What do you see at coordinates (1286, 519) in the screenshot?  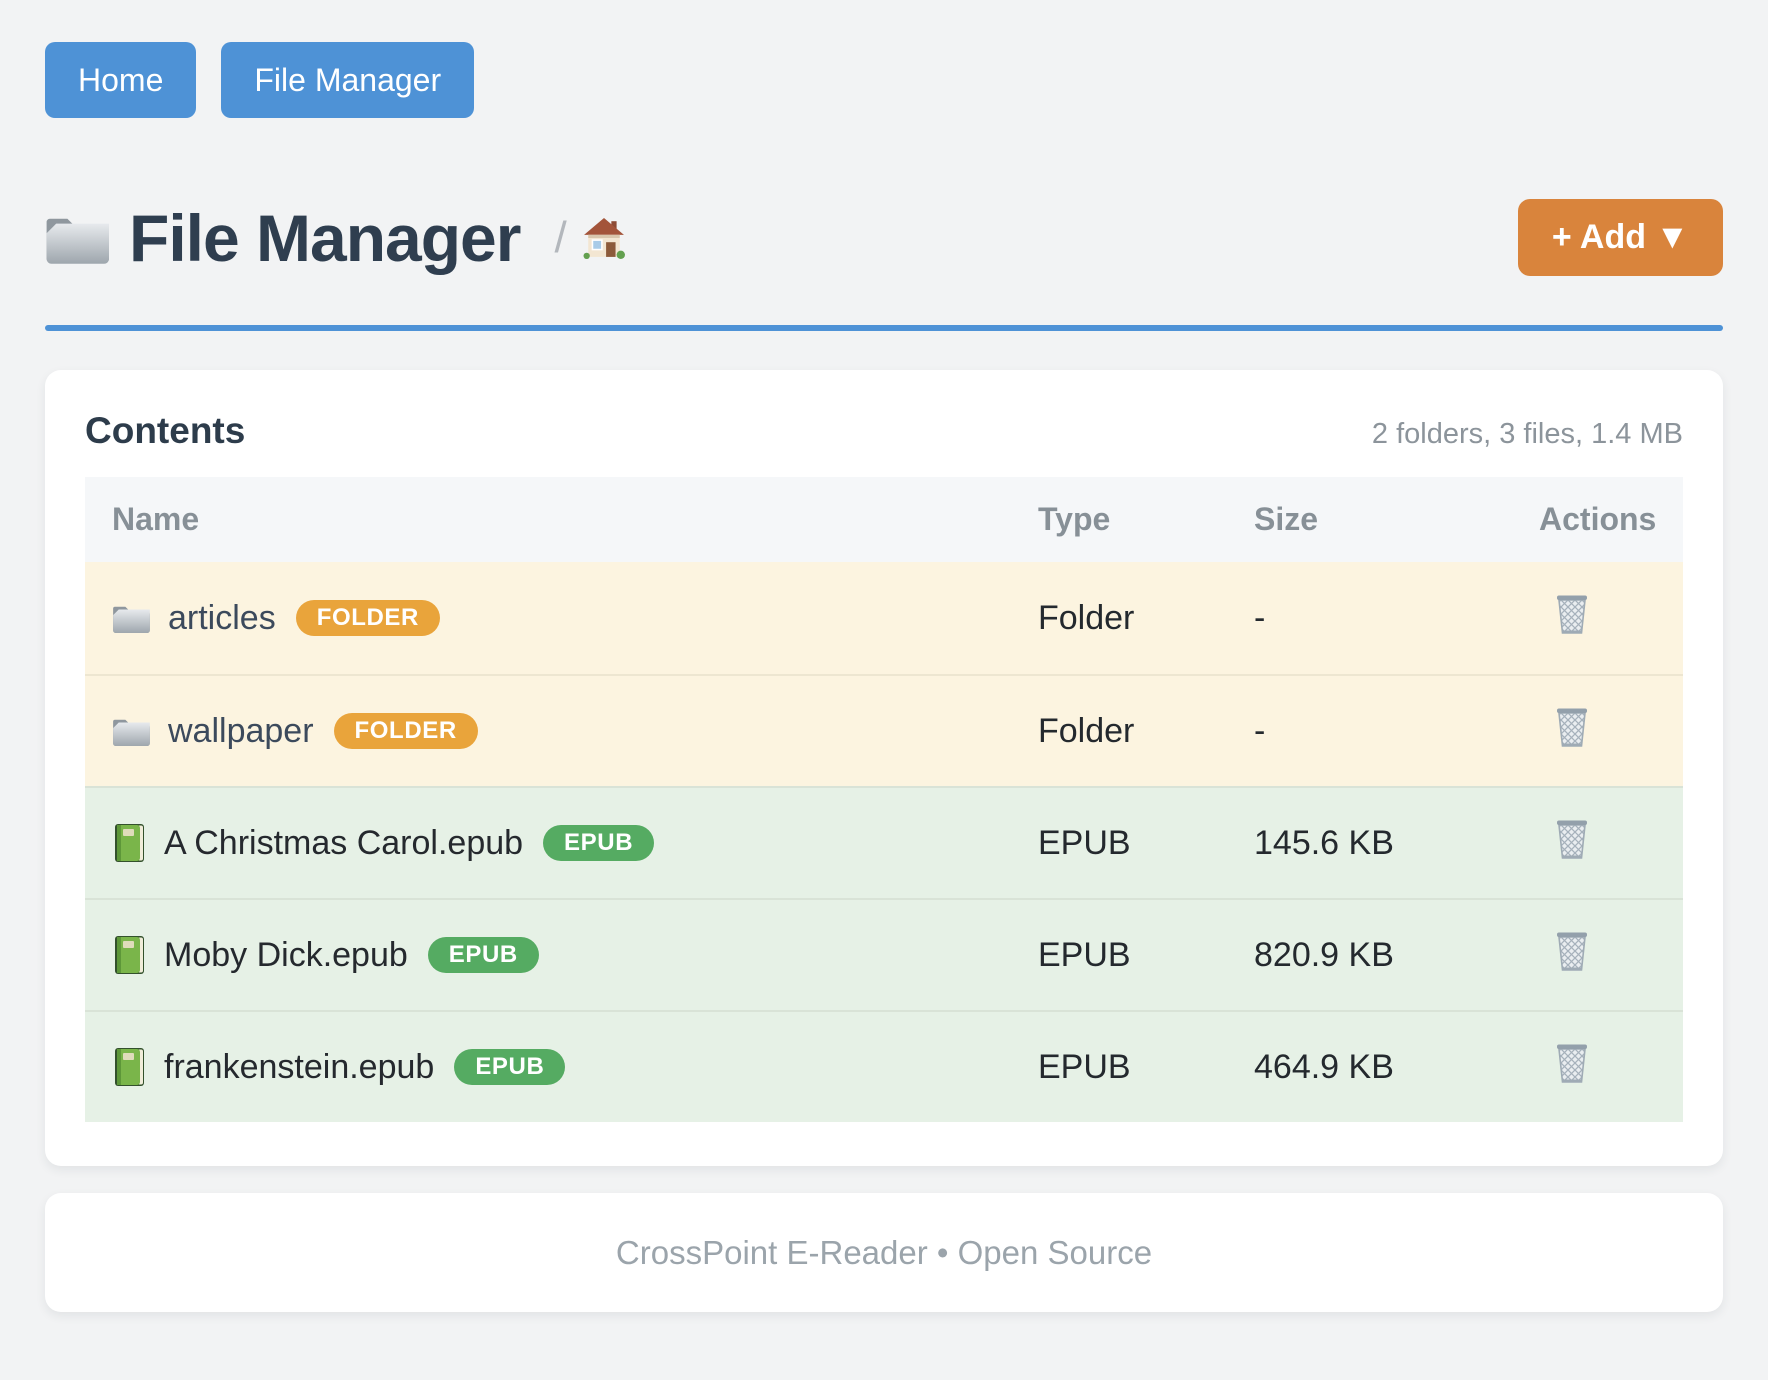 I see `column-header-size: Size` at bounding box center [1286, 519].